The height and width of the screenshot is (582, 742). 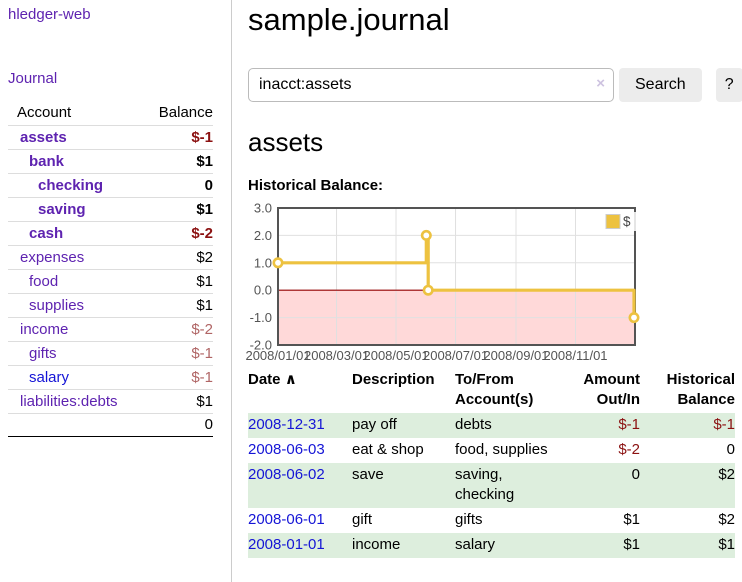 I want to click on account-row: income $-2, so click(x=110, y=329).